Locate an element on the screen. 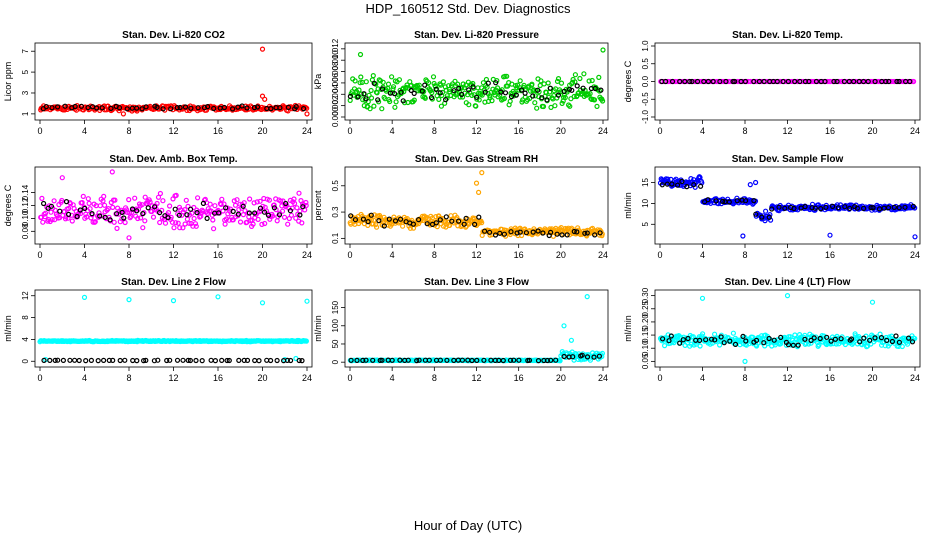 This screenshot has height=540, width=936. y-tick-label: 0.012 is located at coordinates (335, 48).